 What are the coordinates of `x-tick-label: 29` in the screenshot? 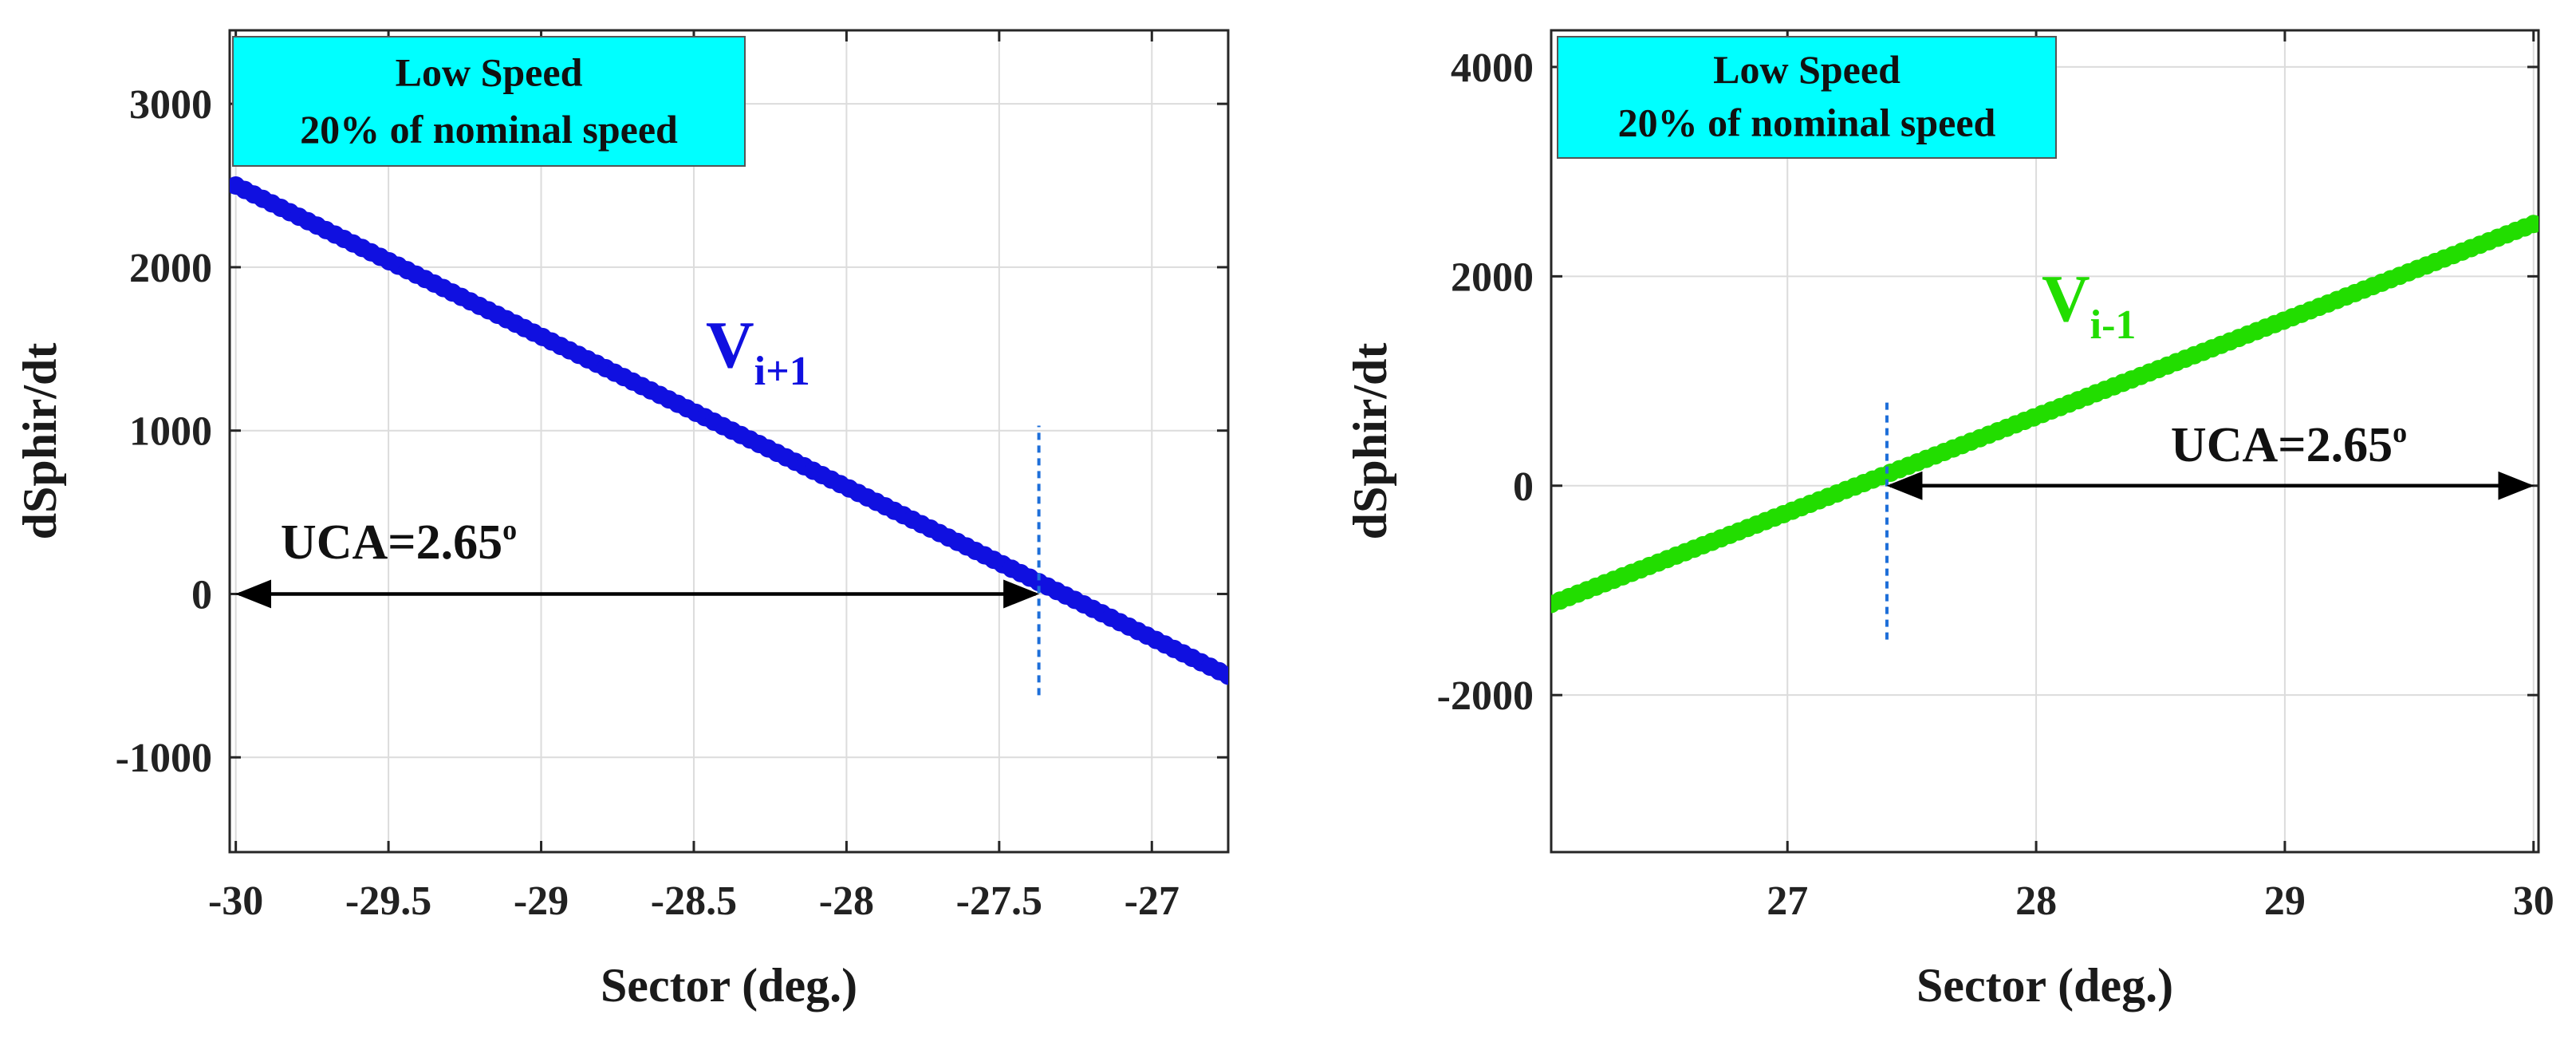 It's located at (2285, 901).